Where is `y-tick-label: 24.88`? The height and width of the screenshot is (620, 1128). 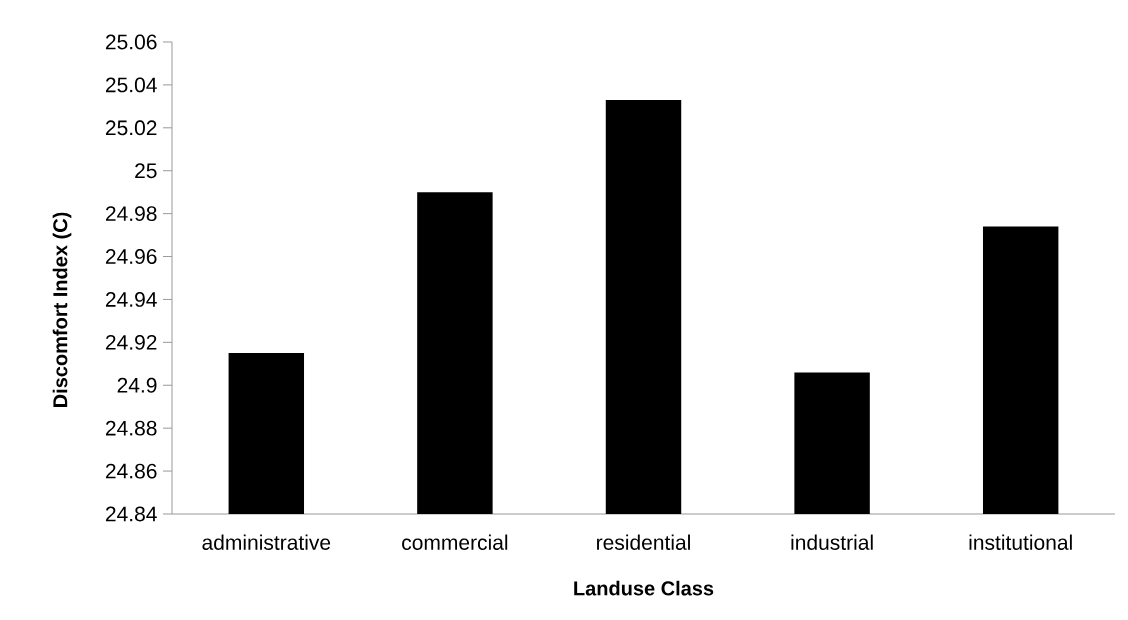
y-tick-label: 24.88 is located at coordinates (131, 428).